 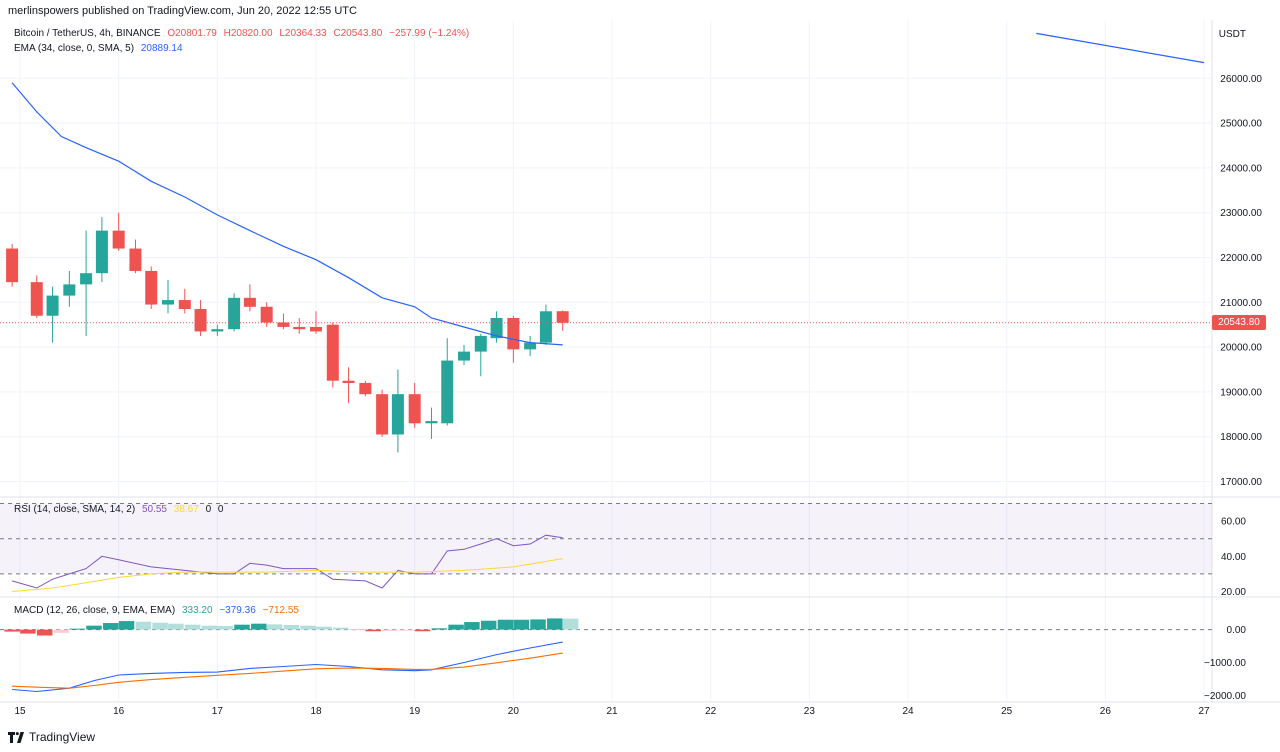 I want to click on price-tick-label: 20000.00, so click(x=1241, y=348).